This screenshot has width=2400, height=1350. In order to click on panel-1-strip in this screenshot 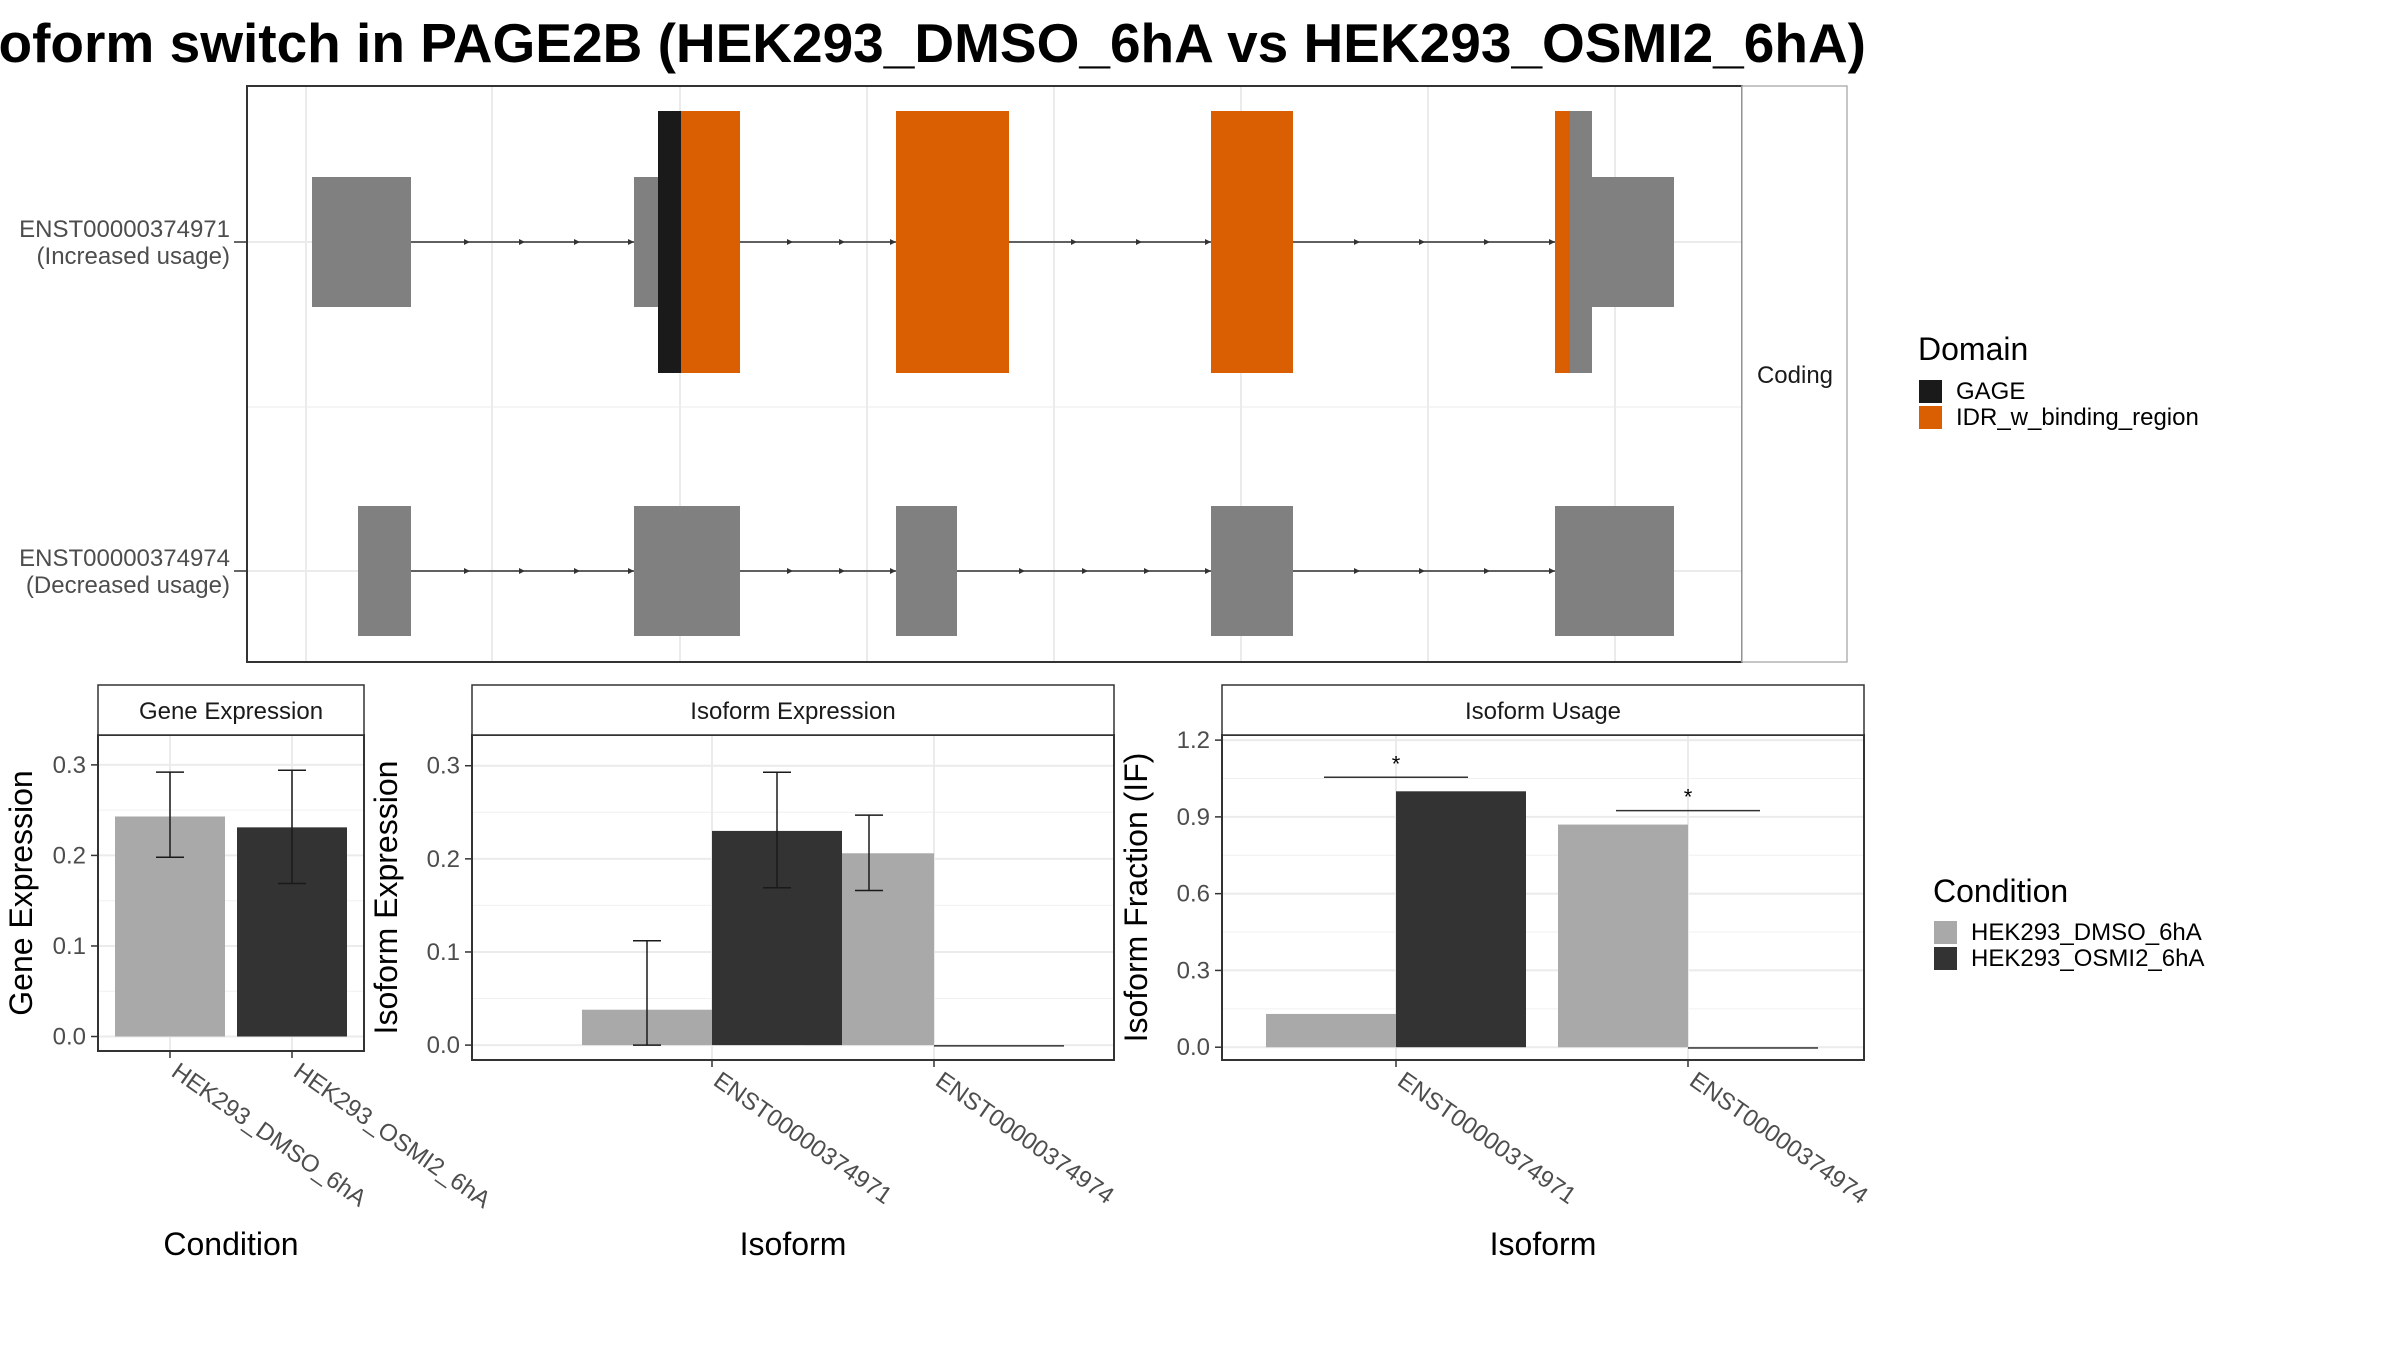, I will do `click(231, 710)`.